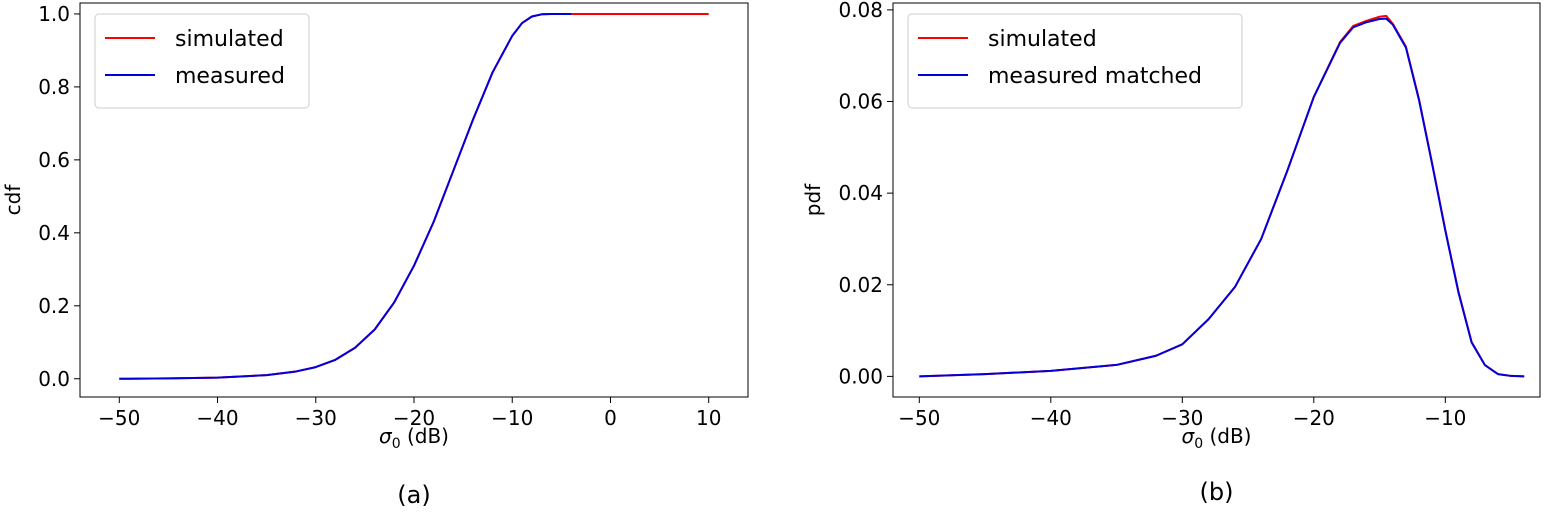 The height and width of the screenshot is (512, 1548). Describe the element at coordinates (813, 199) in the screenshot. I see `y-axis-label: pdf` at that location.